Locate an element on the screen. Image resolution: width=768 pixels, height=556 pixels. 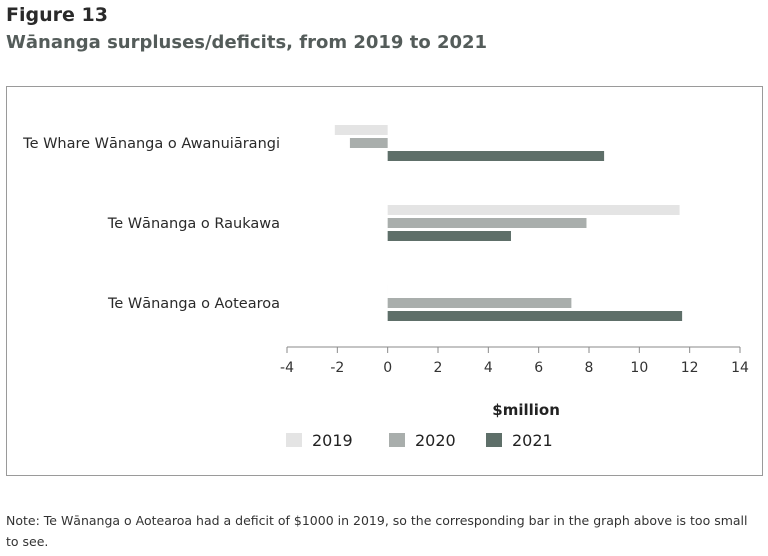
category-label: Te Wānanga o Raukawa is located at coordinates (193, 224).